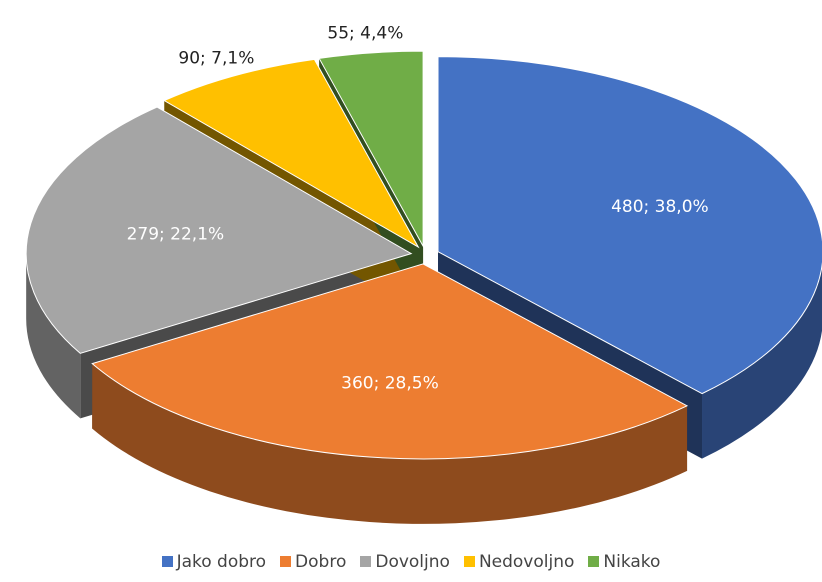  Describe the element at coordinates (365, 34) in the screenshot. I see `data-label: 55; 4,4%` at that location.